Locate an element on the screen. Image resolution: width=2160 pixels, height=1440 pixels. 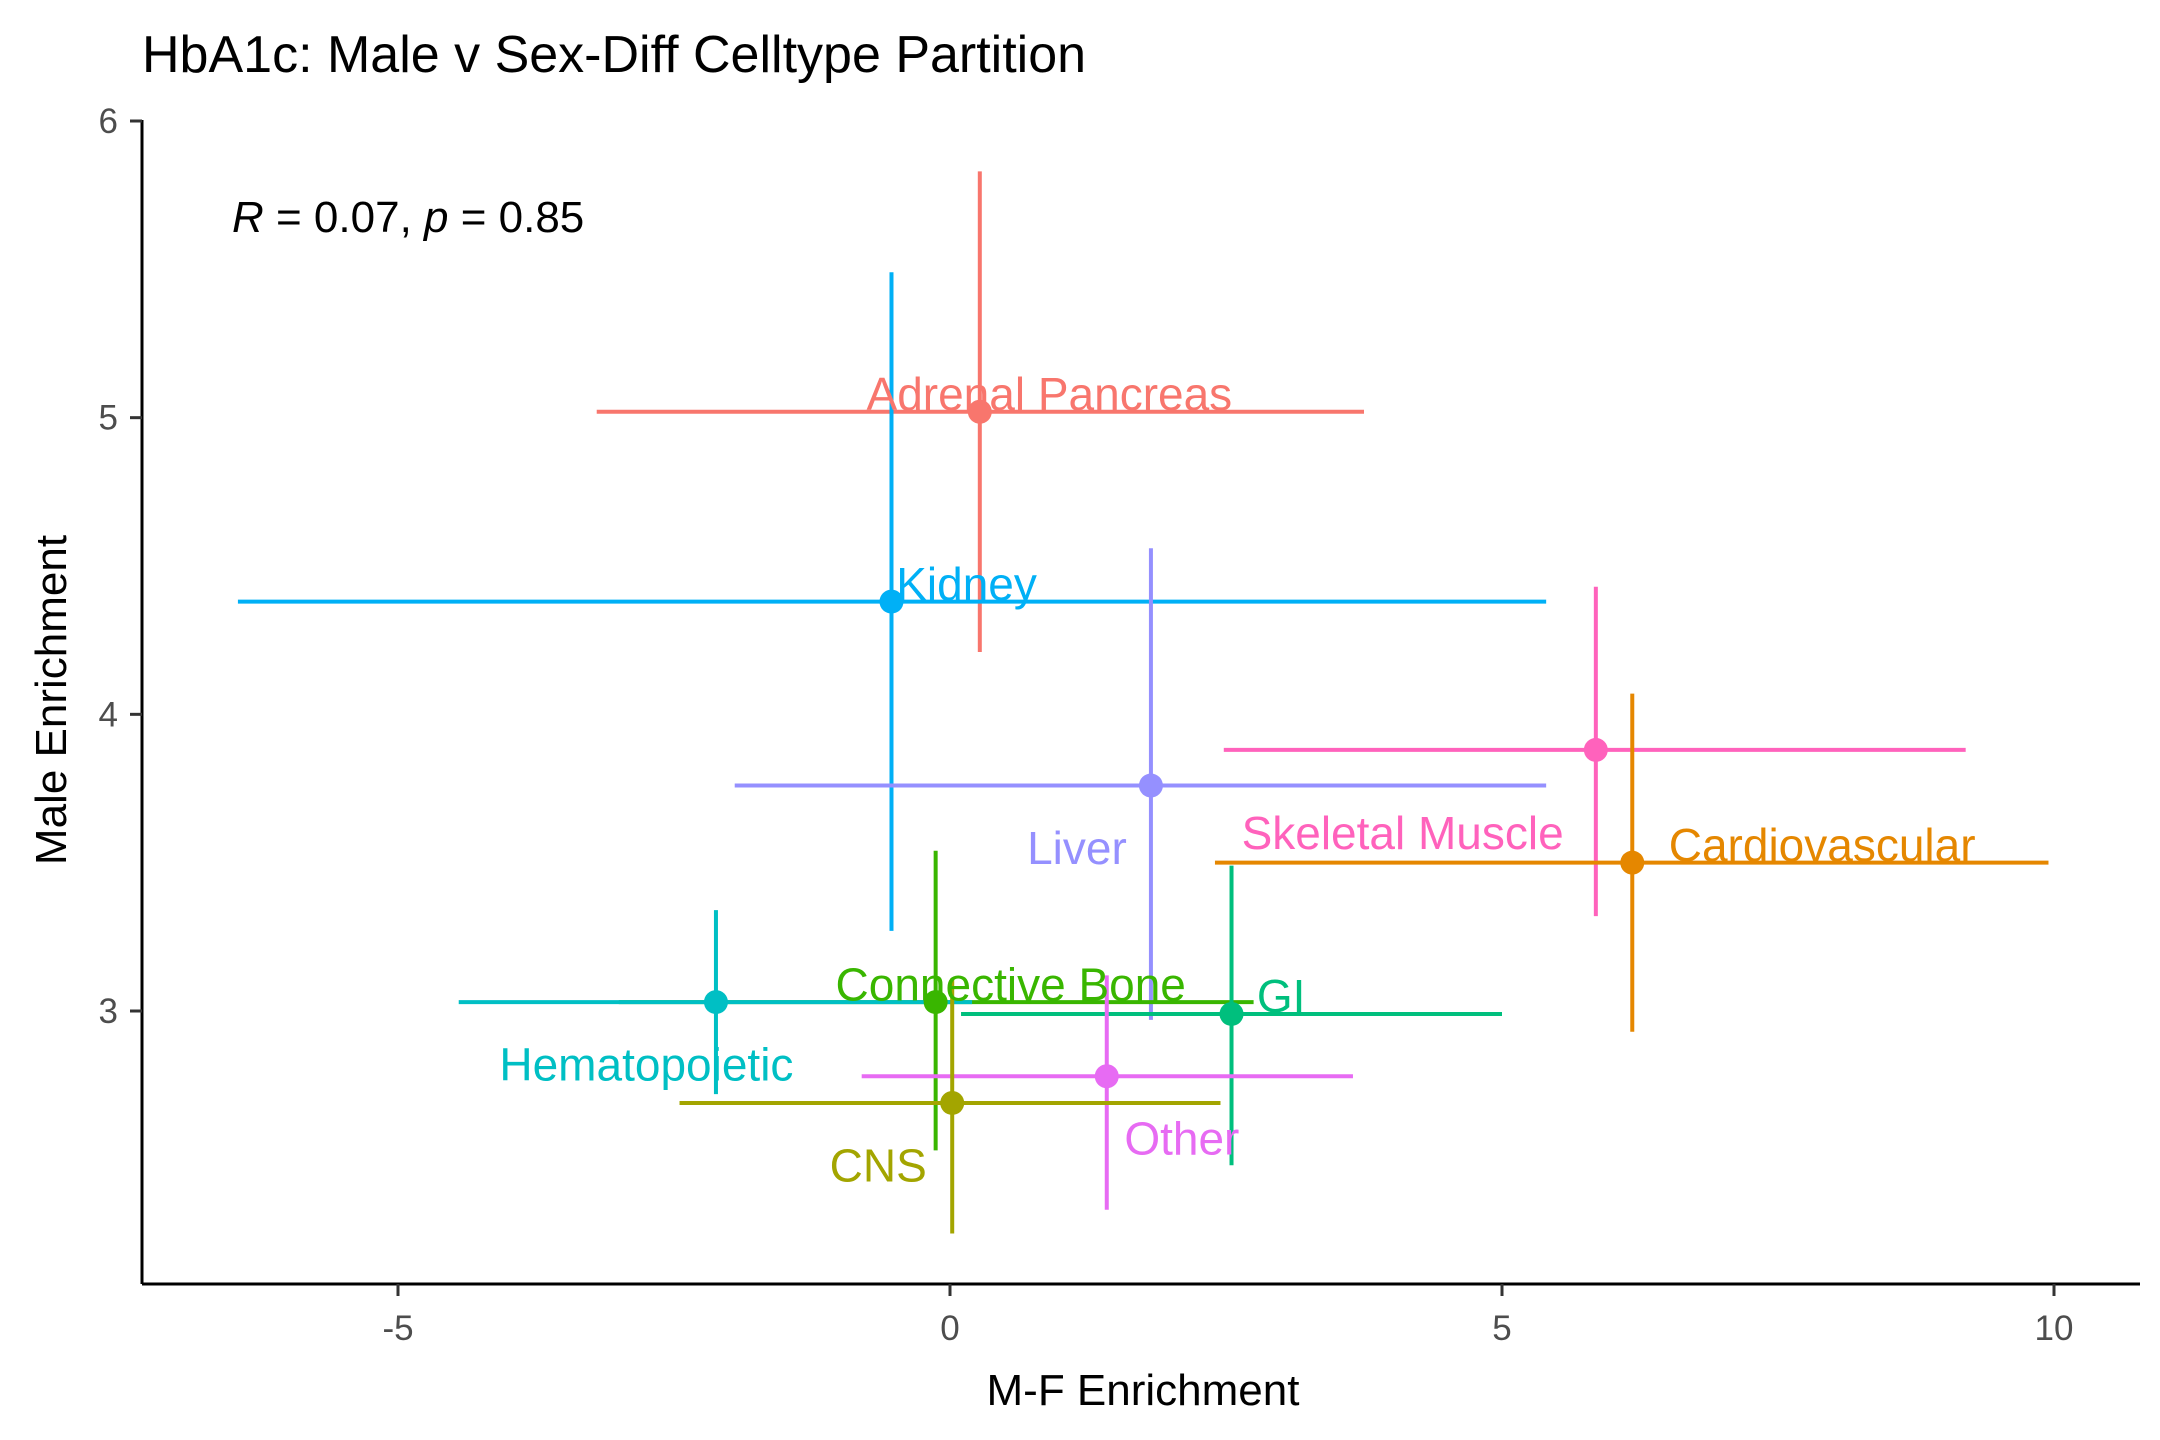
r-symbol: R is located at coordinates (248, 217).